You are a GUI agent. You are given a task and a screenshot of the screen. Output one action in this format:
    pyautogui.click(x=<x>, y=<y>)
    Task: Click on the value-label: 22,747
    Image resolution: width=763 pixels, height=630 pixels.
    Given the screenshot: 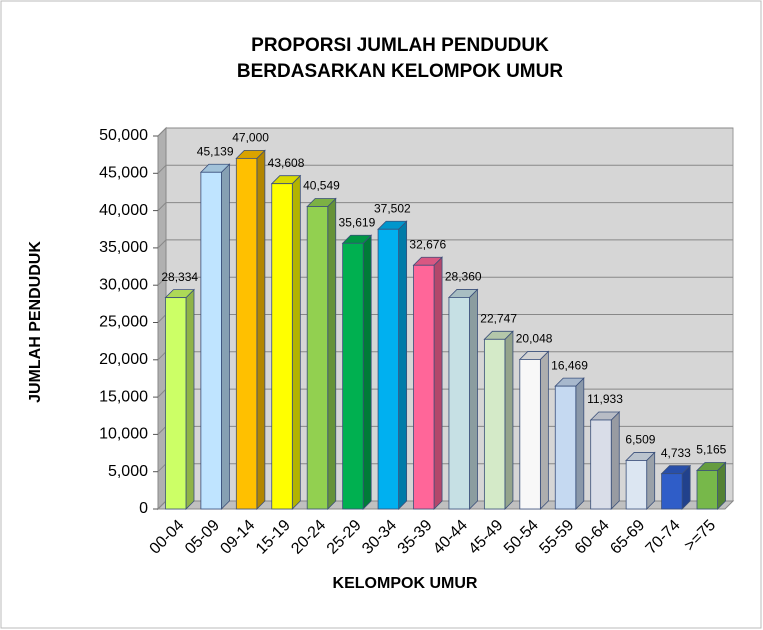 What is the action you would take?
    pyautogui.click(x=498, y=318)
    